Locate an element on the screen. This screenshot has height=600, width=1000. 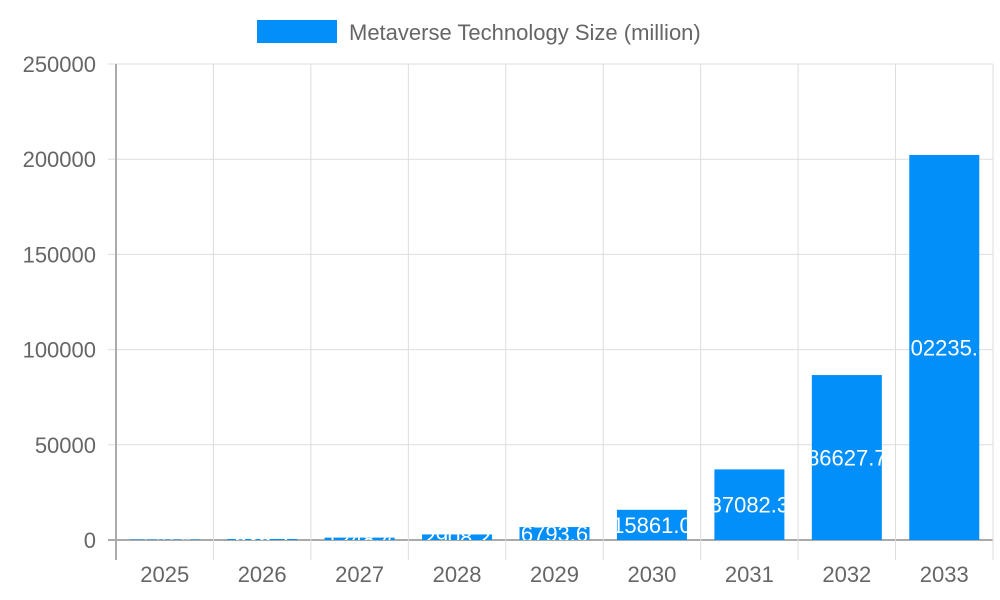
data-label: 86627.7 is located at coordinates (847, 458).